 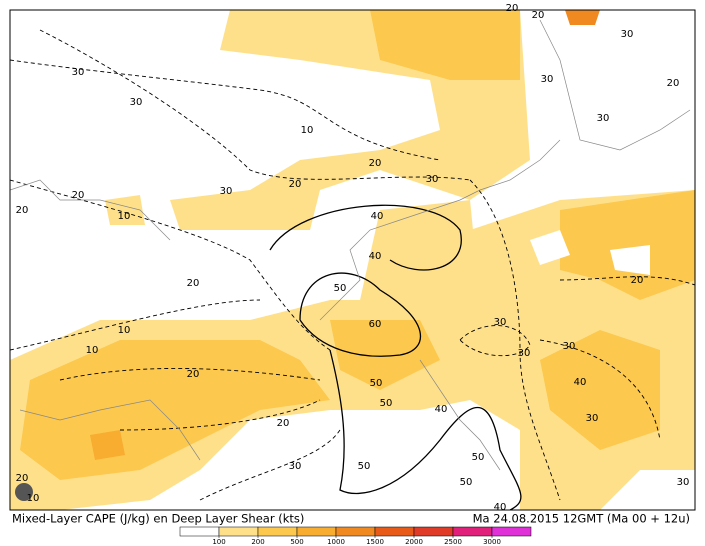 I want to click on colorbar-label: 2000, so click(x=414, y=542).